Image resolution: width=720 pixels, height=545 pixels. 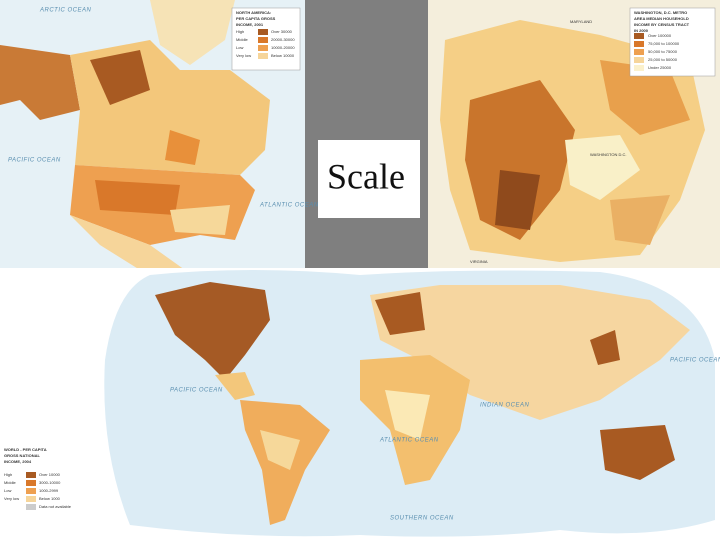 What do you see at coordinates (660, 12) in the screenshot?
I see `map-title: WASHINGTON, D.C. METRO` at bounding box center [660, 12].